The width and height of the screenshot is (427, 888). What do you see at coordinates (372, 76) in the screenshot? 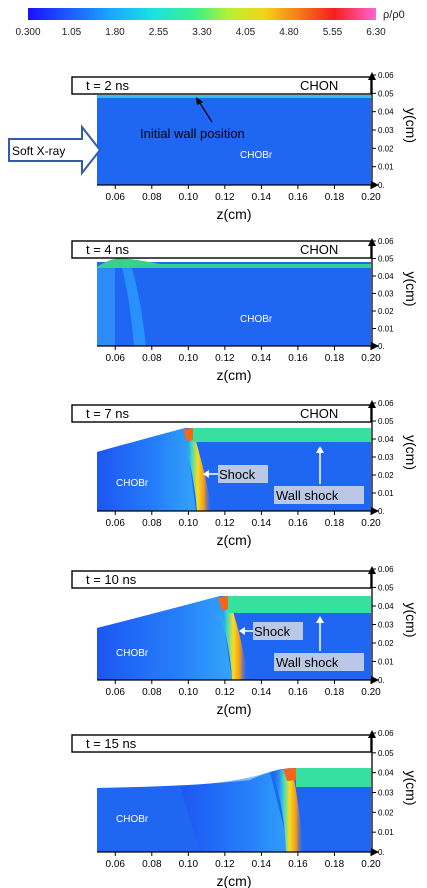
I see `y-axis-arrowhead` at bounding box center [372, 76].